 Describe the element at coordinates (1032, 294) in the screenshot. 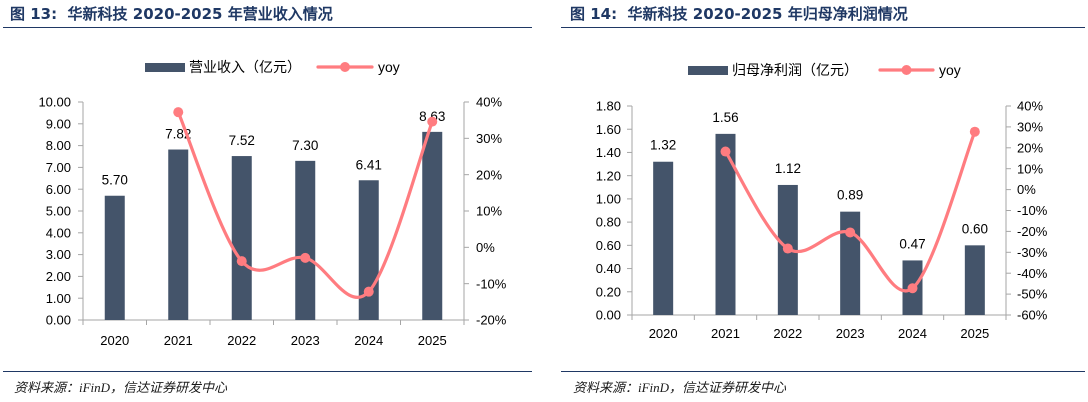

I see `right-axis-tick-label: -50%` at that location.